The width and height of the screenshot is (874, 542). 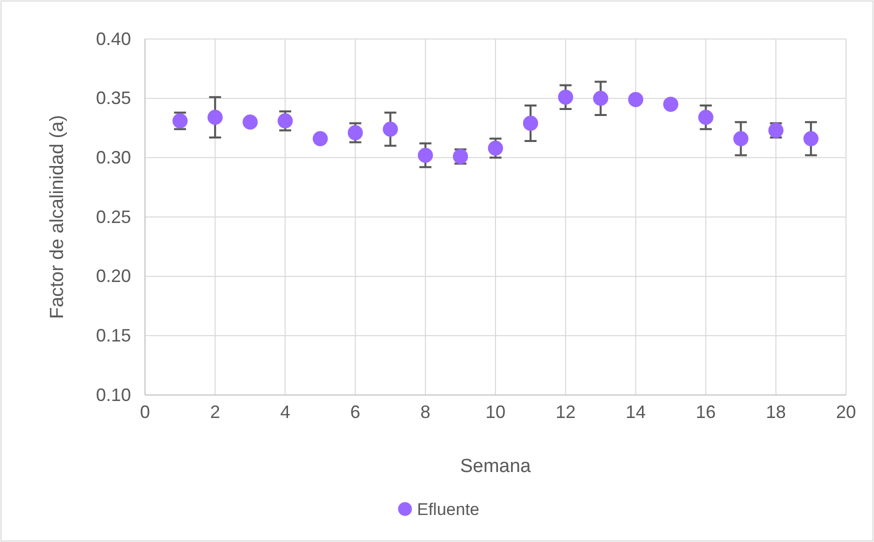 I want to click on x-axis-title: Semana, so click(x=496, y=466).